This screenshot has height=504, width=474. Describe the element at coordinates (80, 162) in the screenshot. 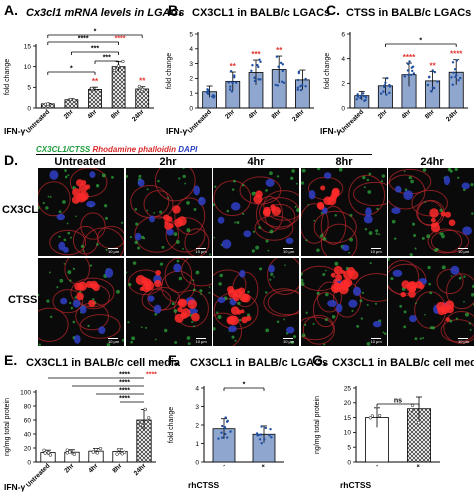

I see `col-untreated: Untreated` at that location.